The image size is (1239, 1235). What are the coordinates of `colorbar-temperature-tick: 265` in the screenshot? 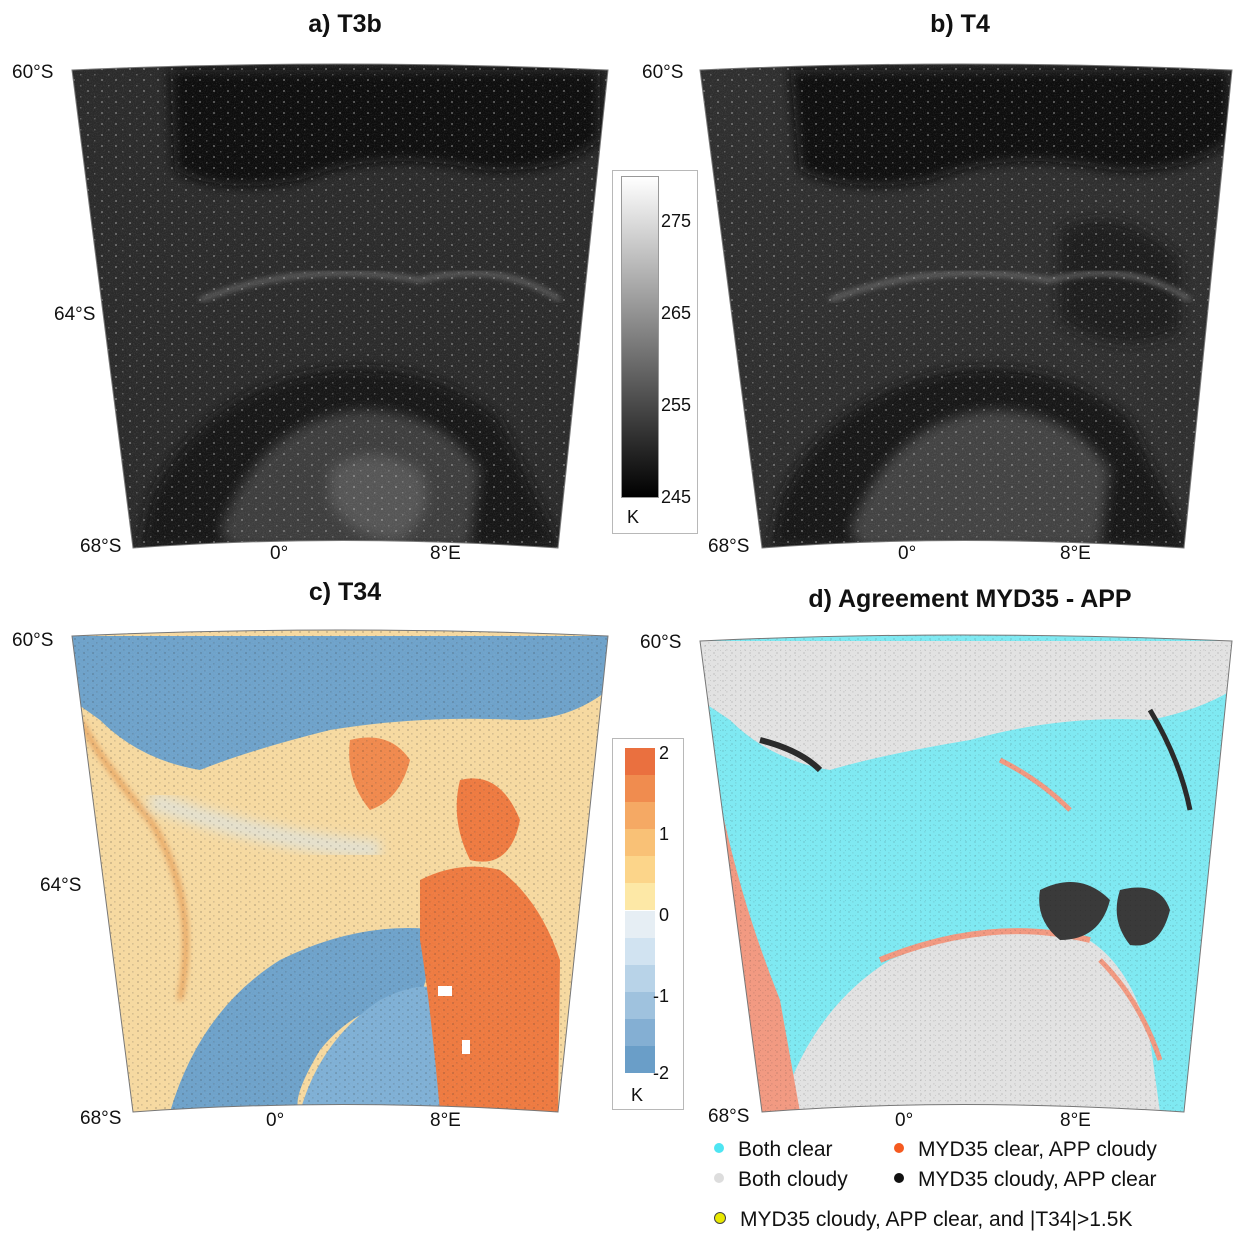 It's located at (676, 313).